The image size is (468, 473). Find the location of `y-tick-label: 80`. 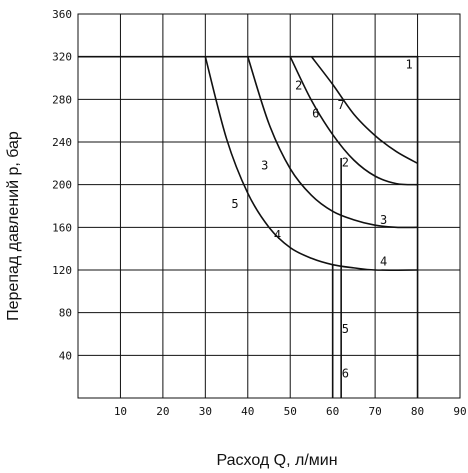

y-tick-label: 80 is located at coordinates (65, 313).